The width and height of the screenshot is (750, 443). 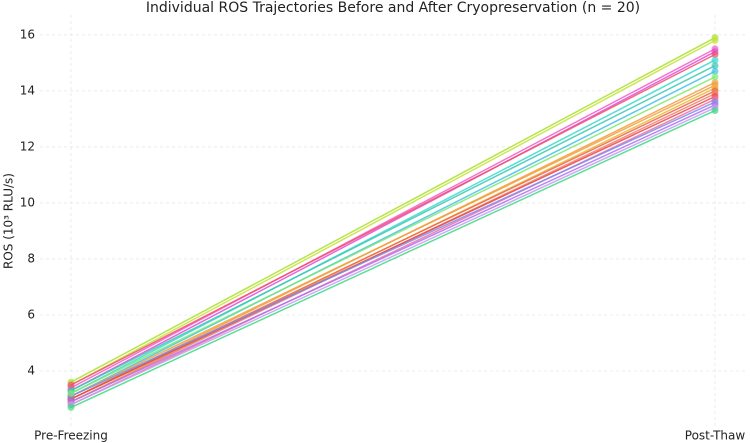 What do you see at coordinates (31, 314) in the screenshot?
I see `y-tick-label: 6` at bounding box center [31, 314].